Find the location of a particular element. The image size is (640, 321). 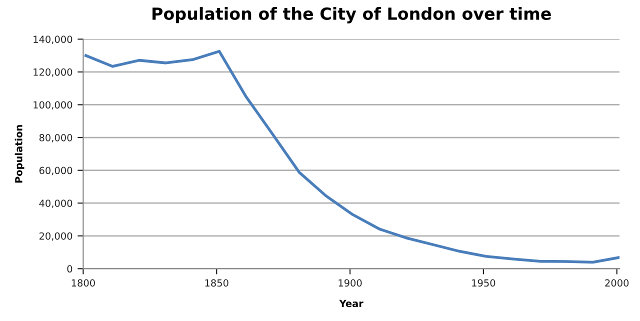

x-tick-label: 1850 is located at coordinates (216, 283).